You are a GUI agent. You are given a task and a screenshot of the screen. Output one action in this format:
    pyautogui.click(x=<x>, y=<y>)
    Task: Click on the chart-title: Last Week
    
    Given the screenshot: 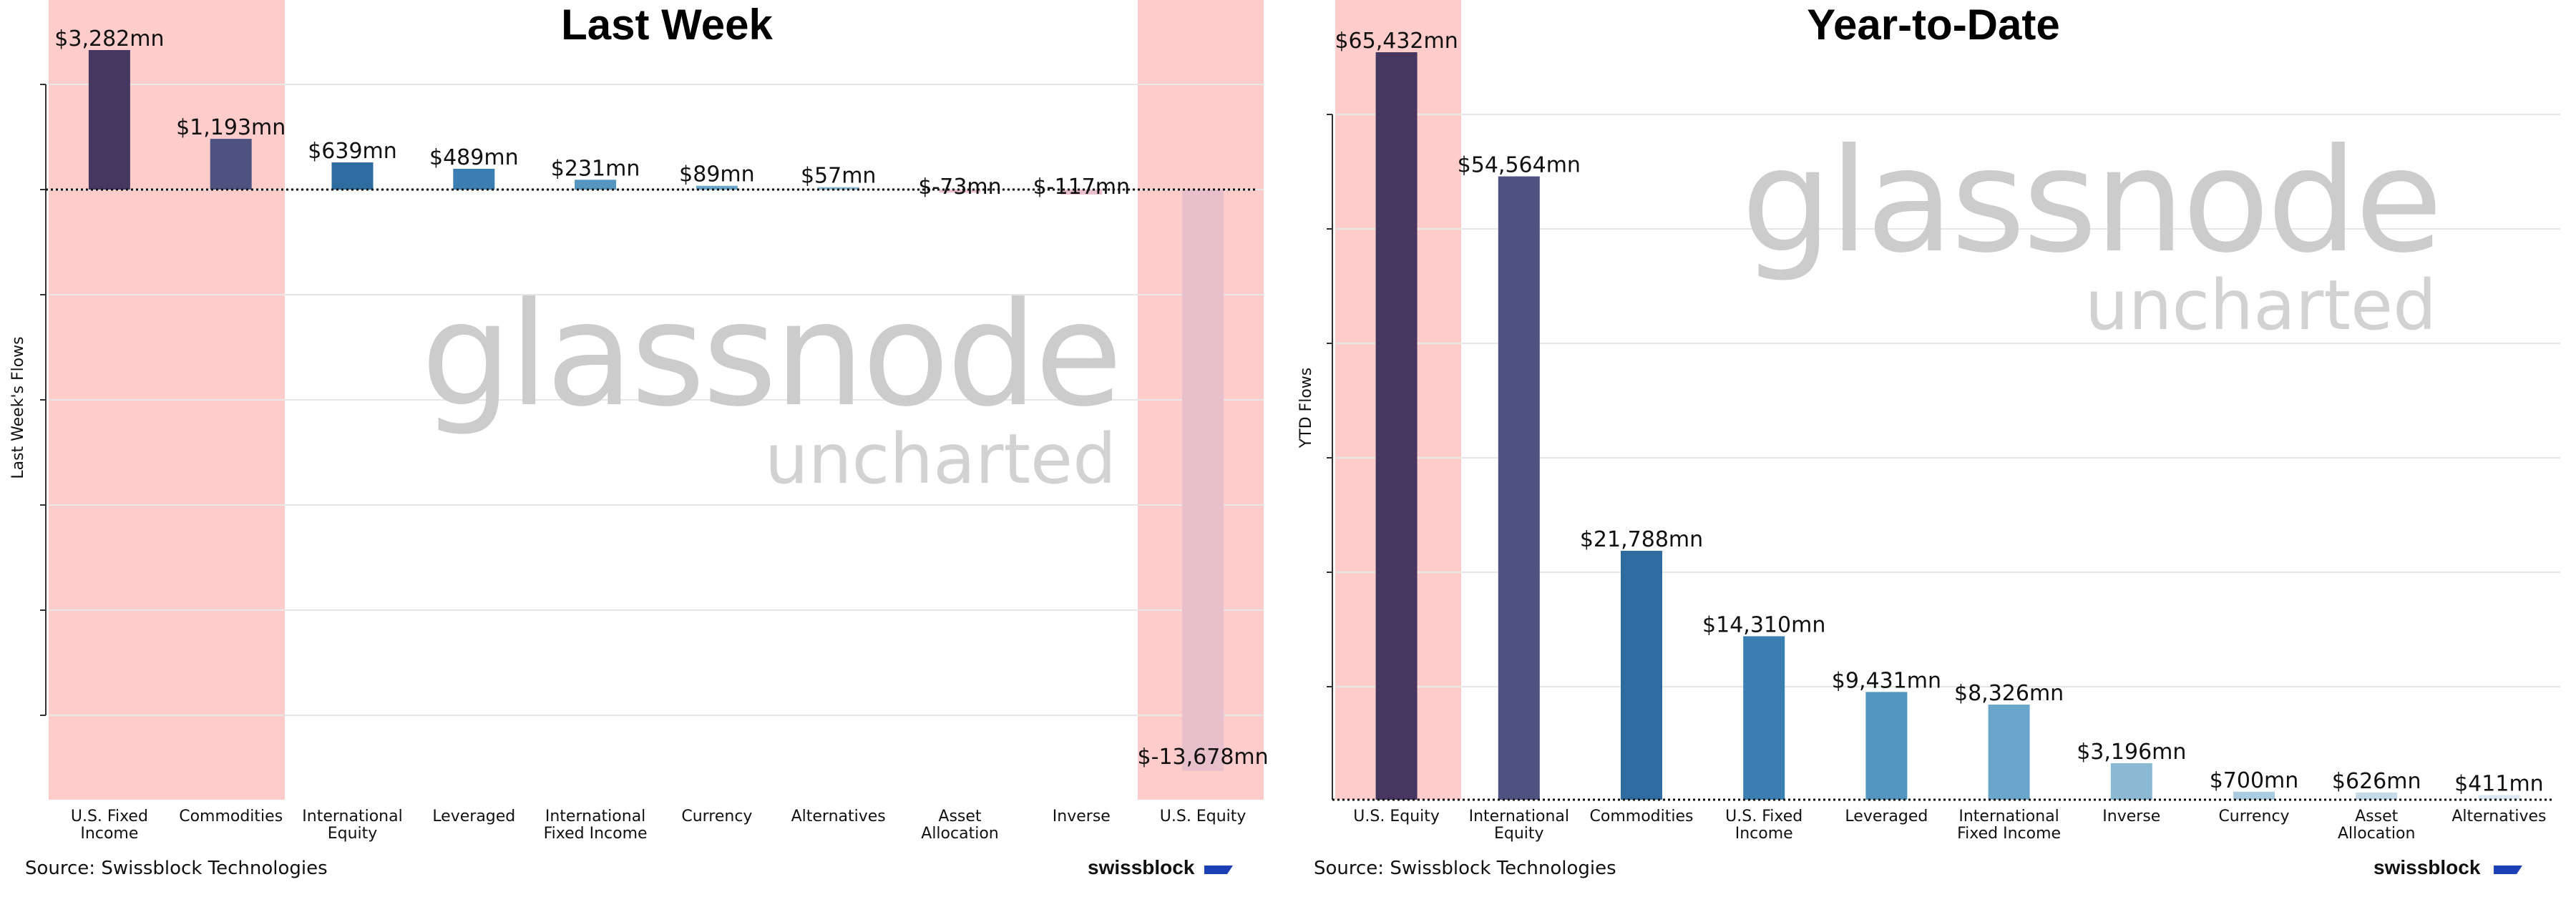 What is the action you would take?
    pyautogui.click(x=667, y=25)
    